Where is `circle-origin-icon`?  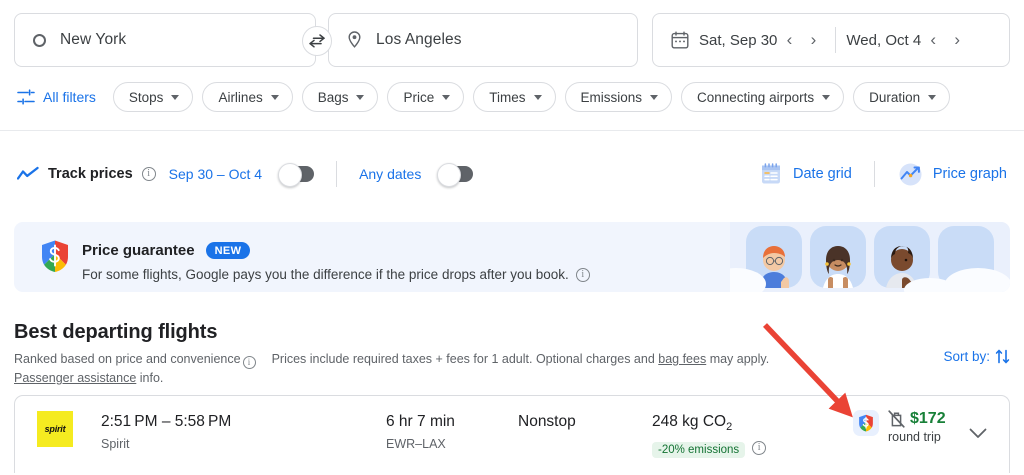
circle-origin-icon is located at coordinates (39, 40).